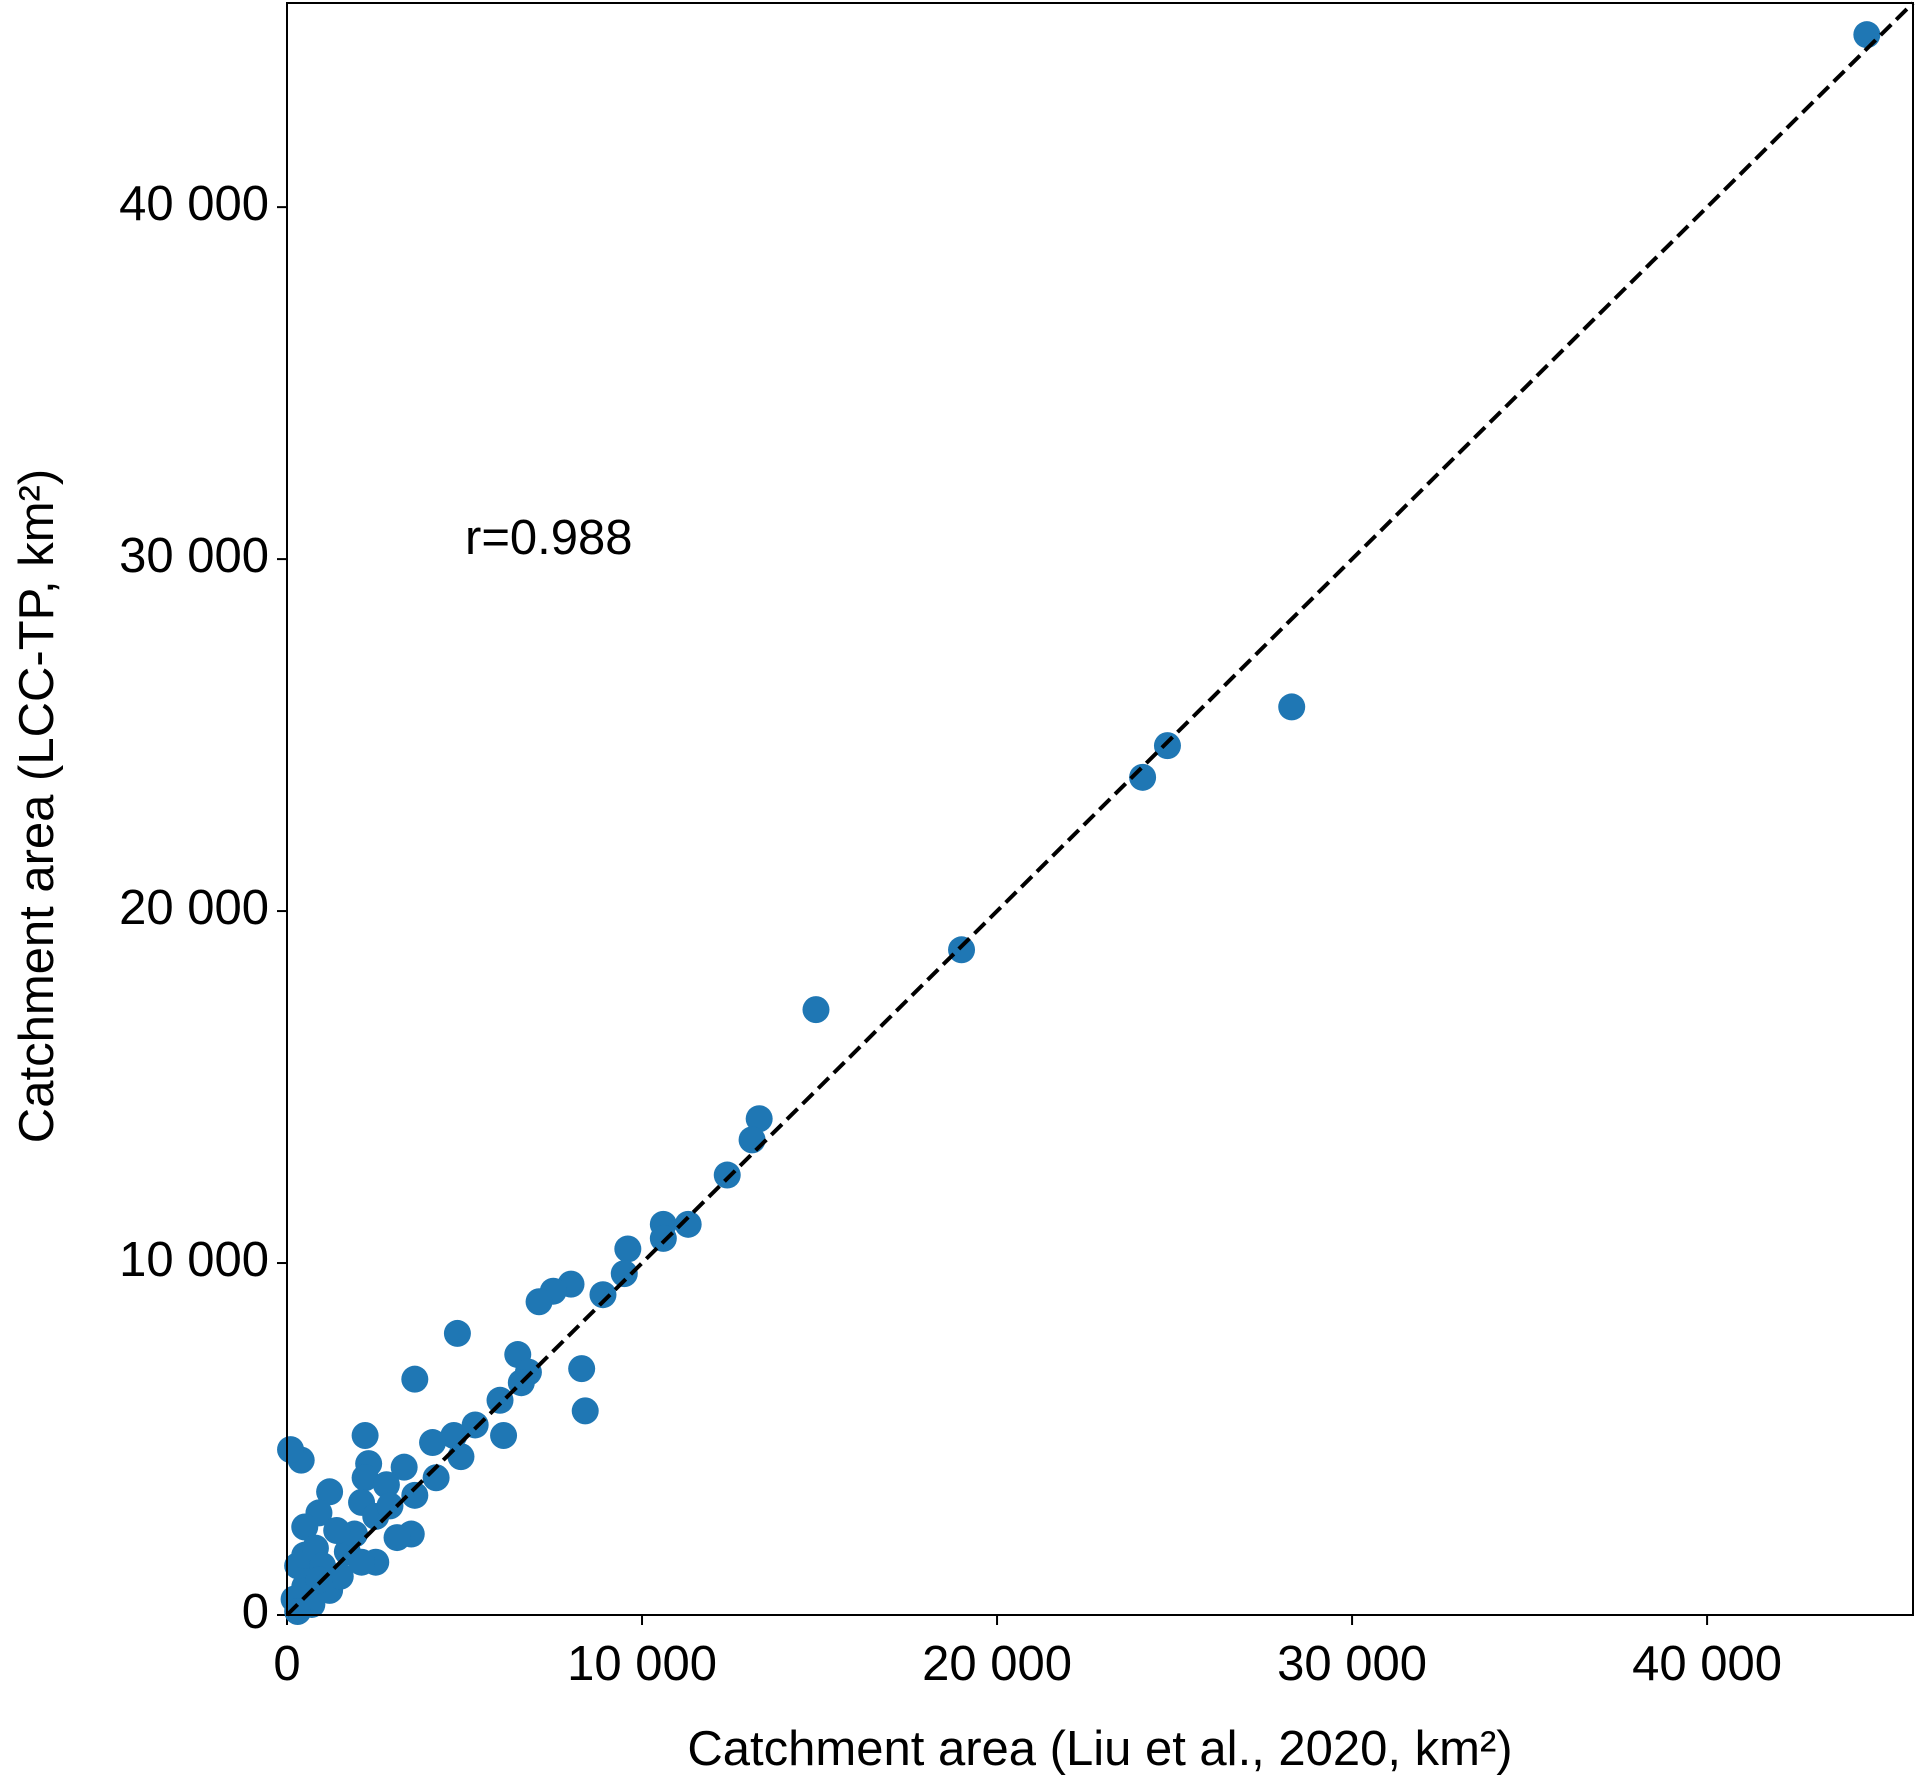 The width and height of the screenshot is (1917, 1785). I want to click on x-tick-label: 40 000, so click(1707, 1664).